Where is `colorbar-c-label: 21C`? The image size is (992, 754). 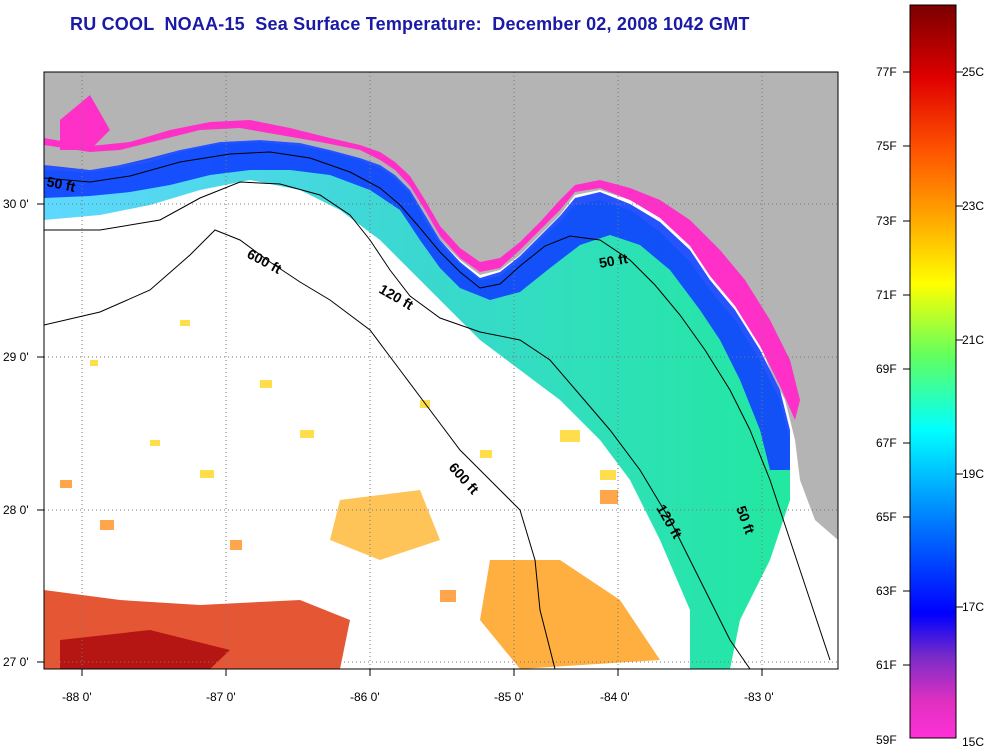 colorbar-c-label: 21C is located at coordinates (973, 340).